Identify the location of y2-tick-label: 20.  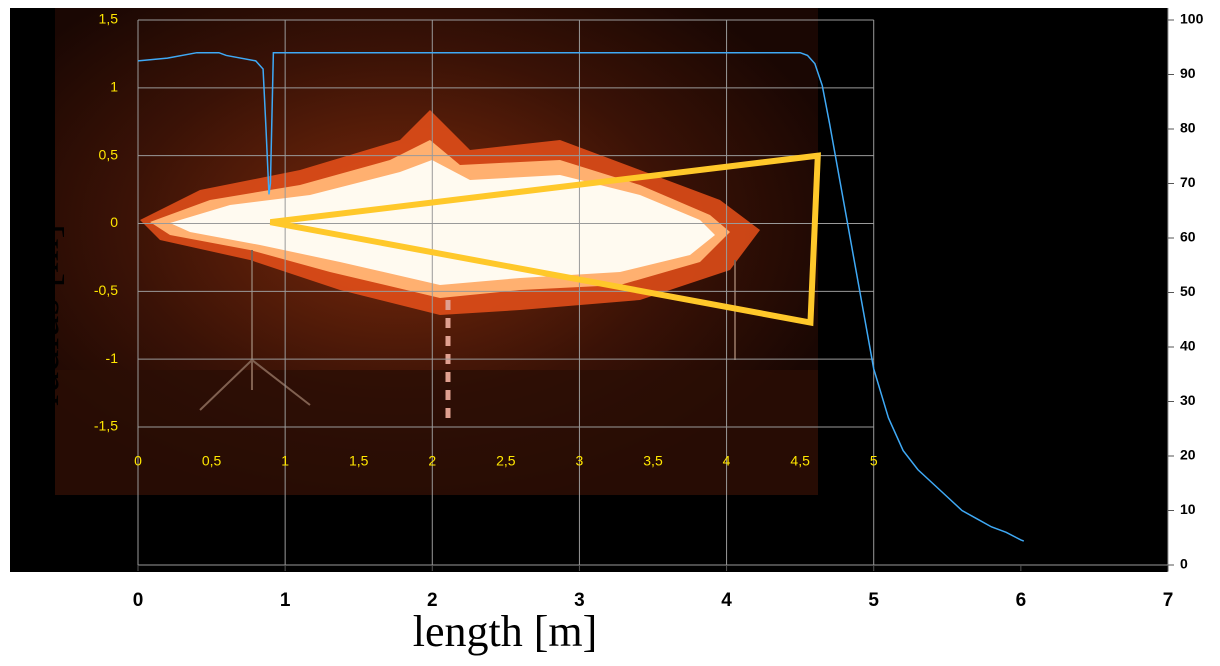
(1188, 455).